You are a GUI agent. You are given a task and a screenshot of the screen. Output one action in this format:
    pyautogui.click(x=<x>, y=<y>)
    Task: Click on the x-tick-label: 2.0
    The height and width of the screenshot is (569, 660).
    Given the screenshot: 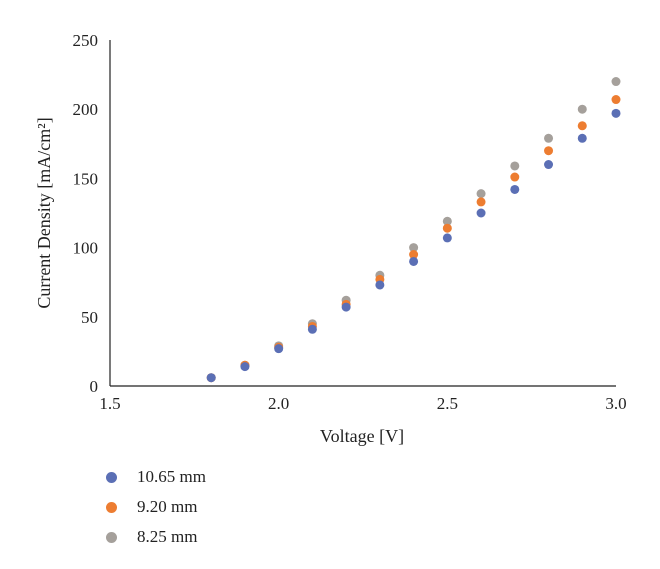 What is the action you would take?
    pyautogui.click(x=278, y=403)
    